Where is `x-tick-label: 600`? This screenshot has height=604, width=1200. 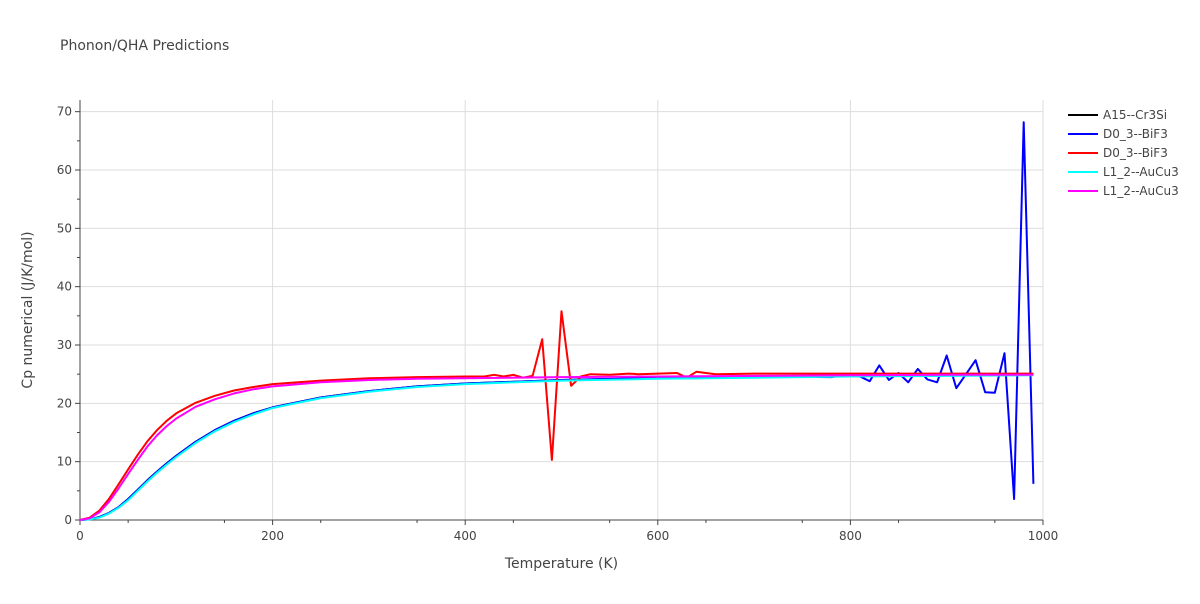 x-tick-label: 600 is located at coordinates (657, 536).